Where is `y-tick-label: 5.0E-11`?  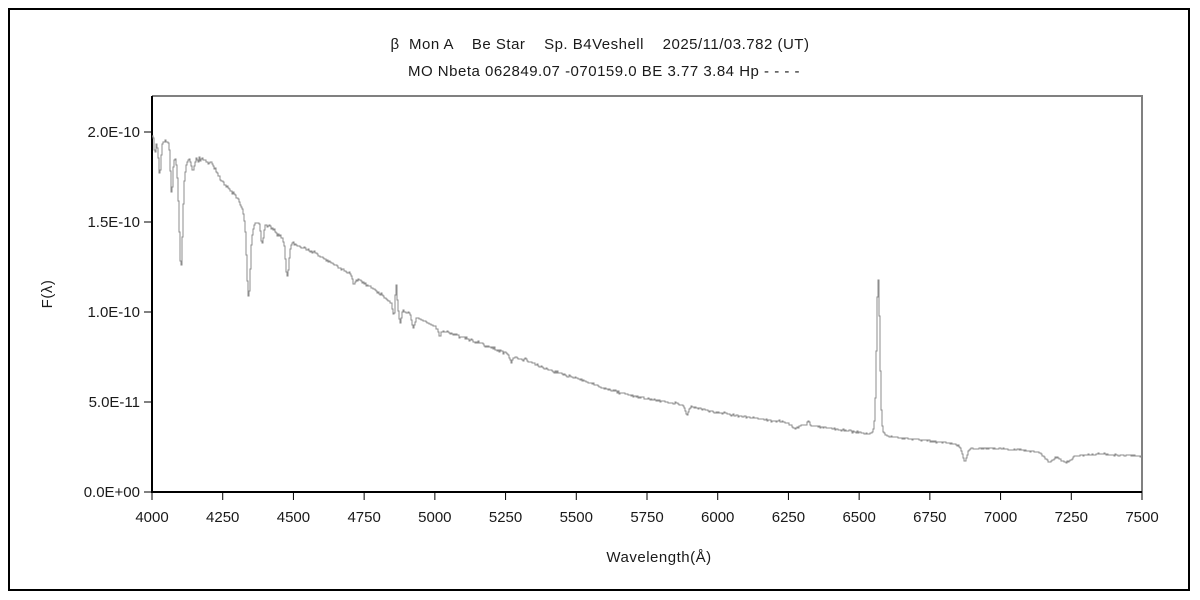 y-tick-label: 5.0E-11 is located at coordinates (114, 402).